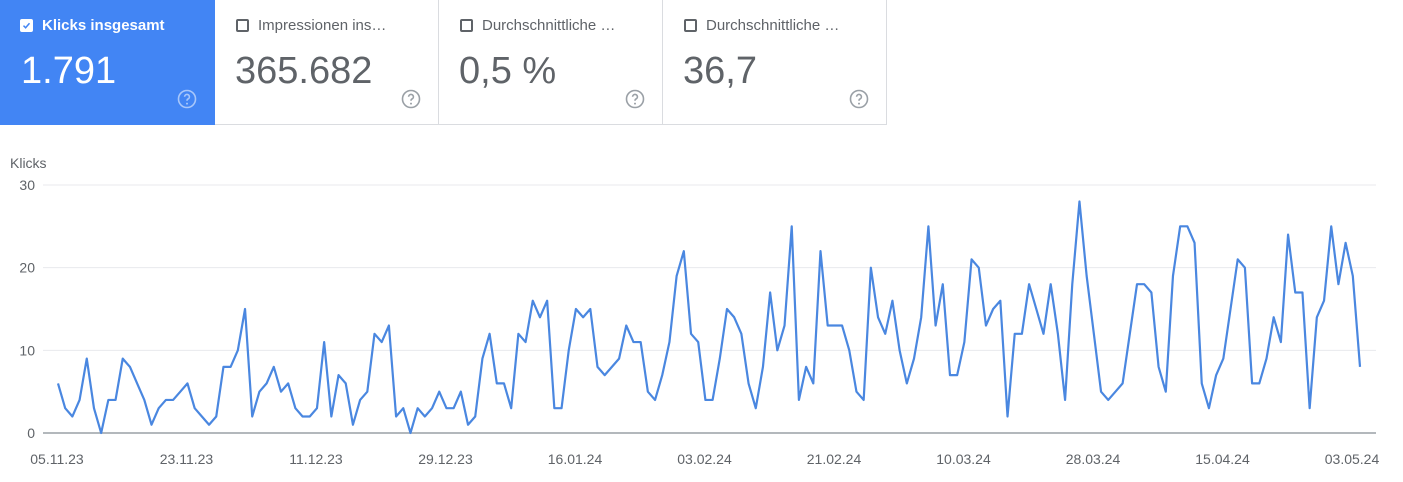 This screenshot has width=1403, height=482. I want to click on y-tick-label: 0, so click(31, 433).